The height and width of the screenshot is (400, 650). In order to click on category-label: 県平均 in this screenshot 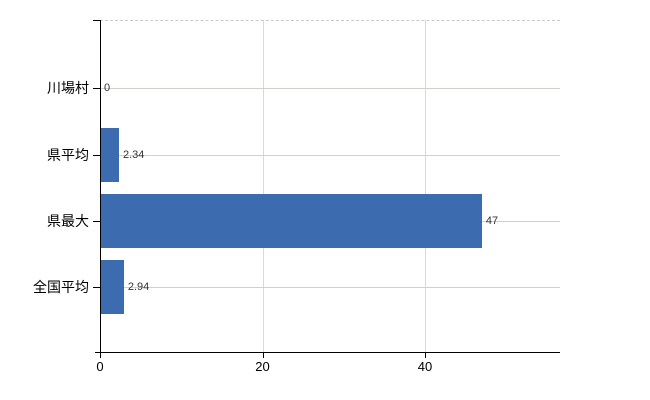, I will do `click(68, 155)`.